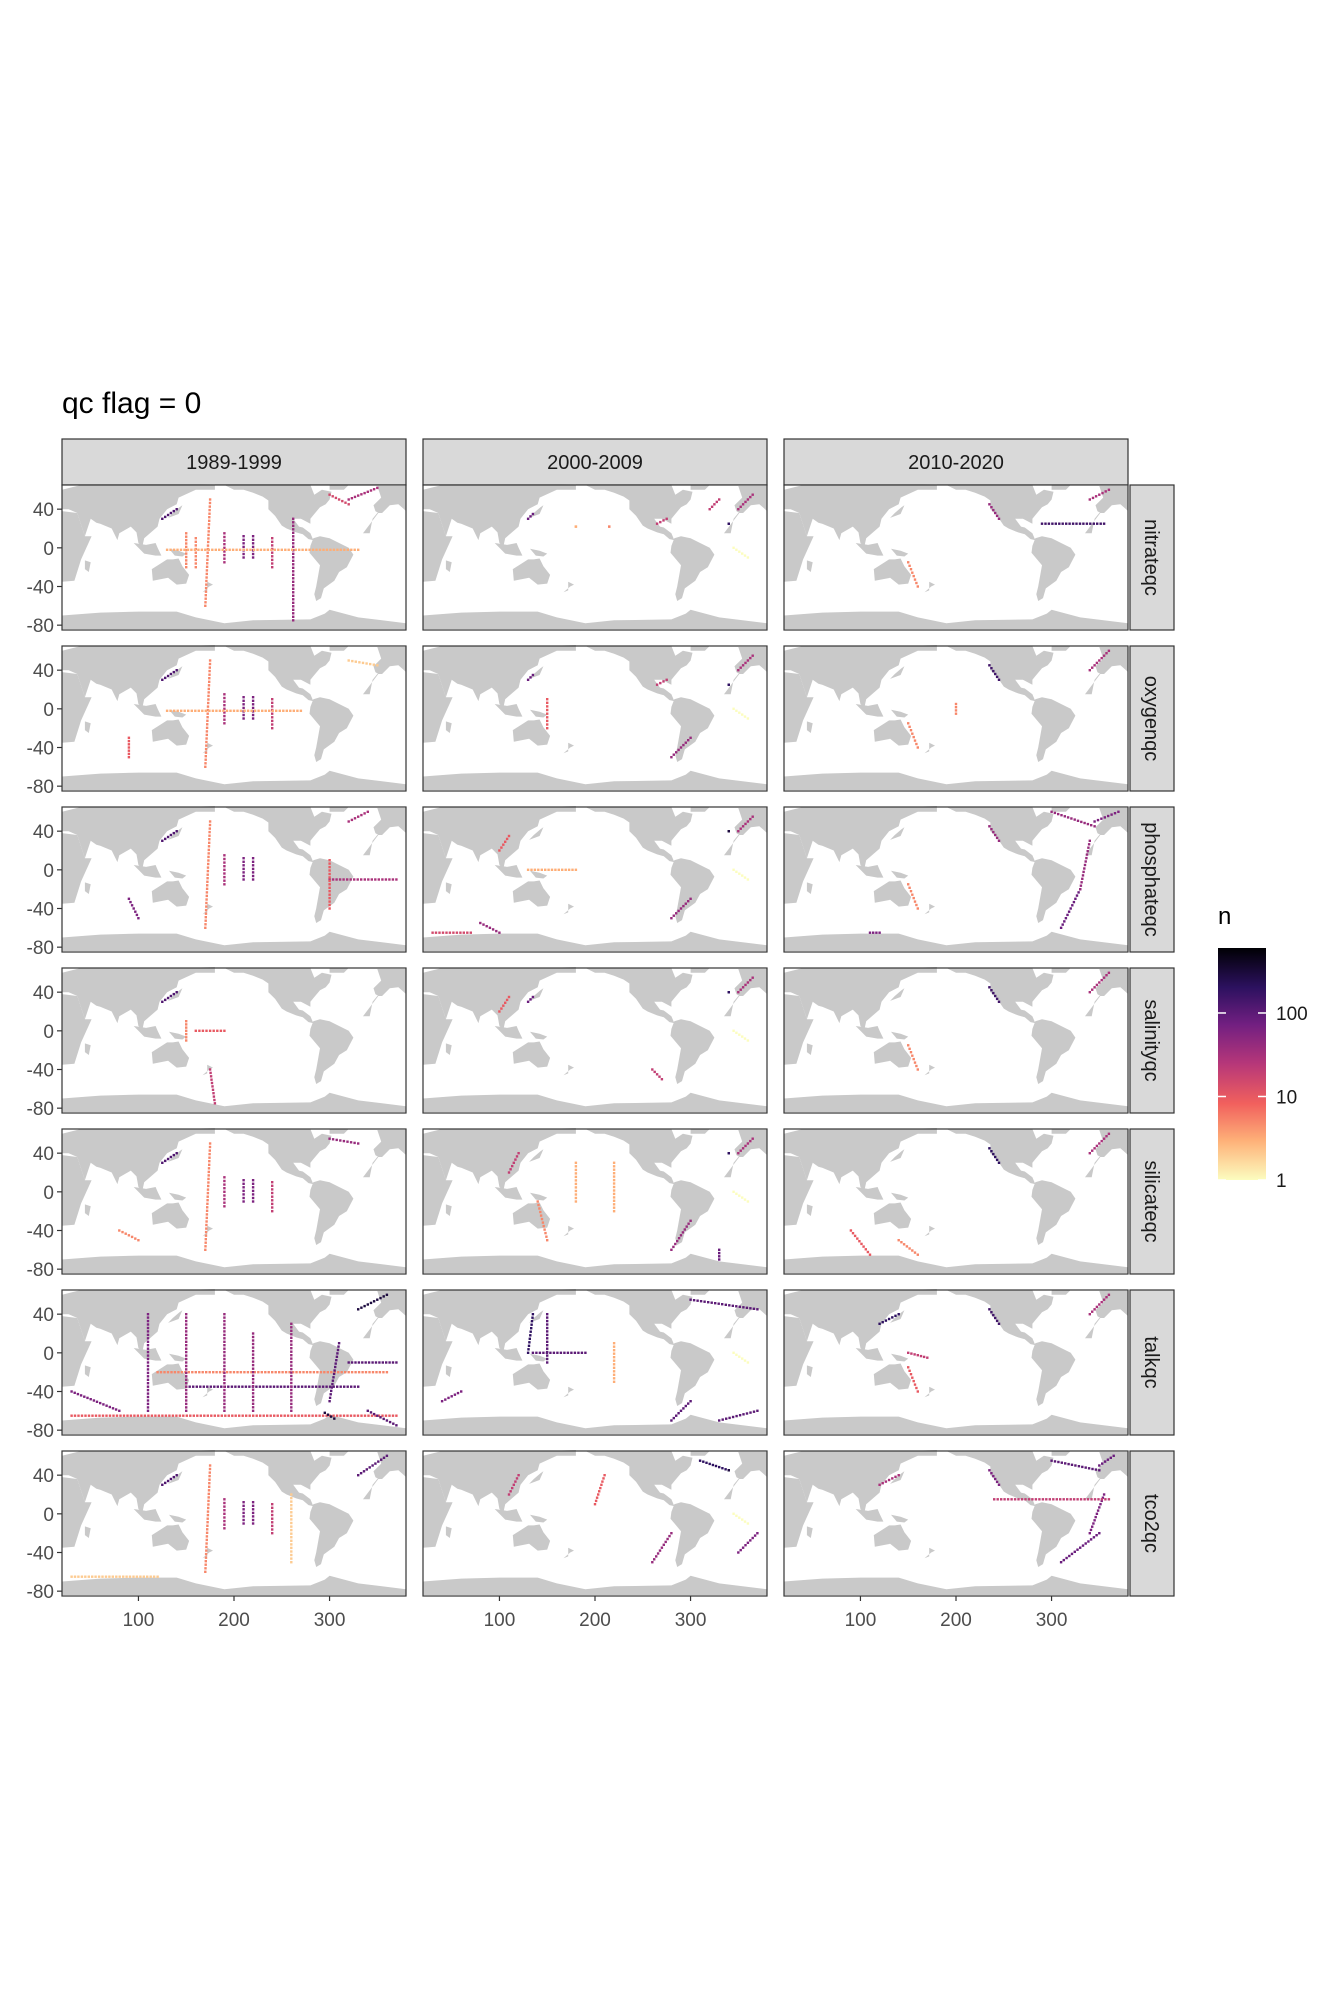 This screenshot has height=2016, width=1344. Describe the element at coordinates (40, 948) in the screenshot. I see `y-tick-label: -80` at that location.